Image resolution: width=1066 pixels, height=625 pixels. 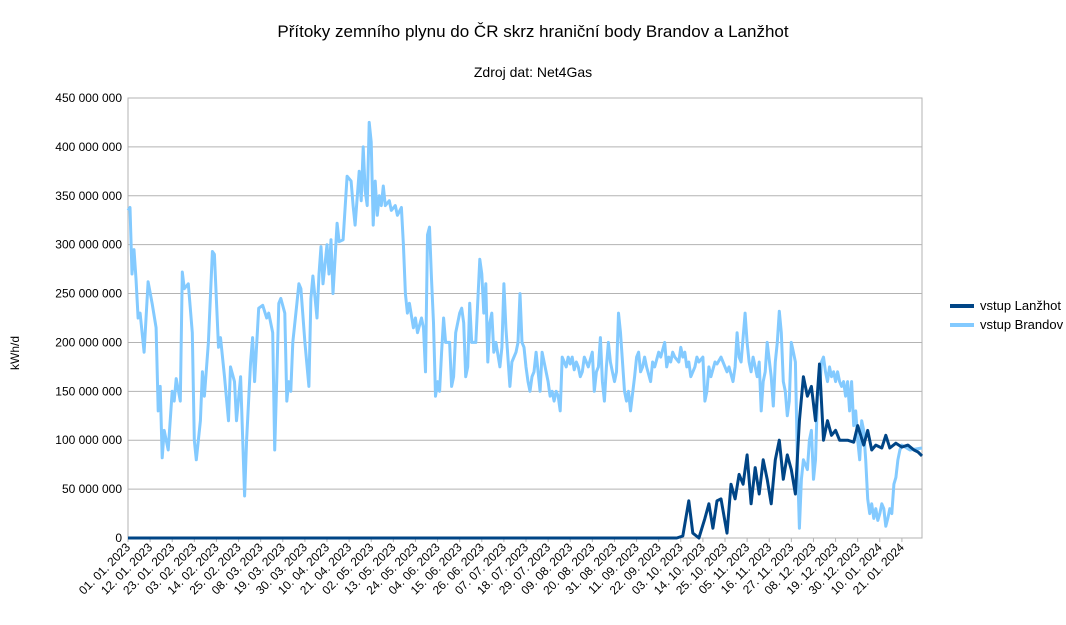 I want to click on y-tick-label: 50 000 000, so click(x=92, y=489).